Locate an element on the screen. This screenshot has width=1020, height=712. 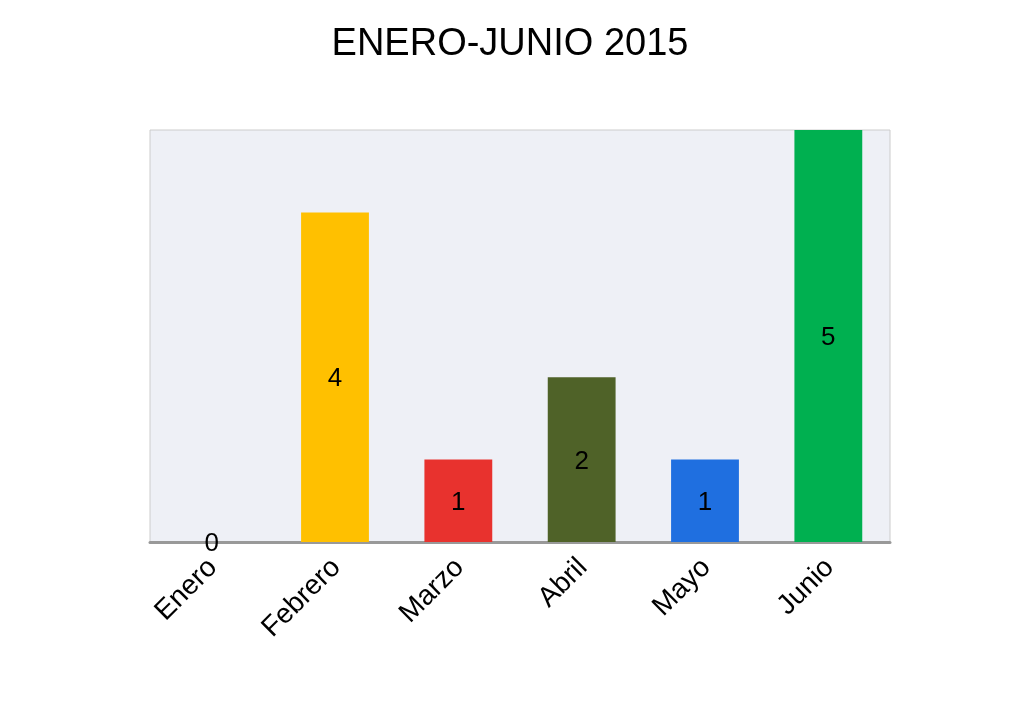
data-label: 5 is located at coordinates (828, 336).